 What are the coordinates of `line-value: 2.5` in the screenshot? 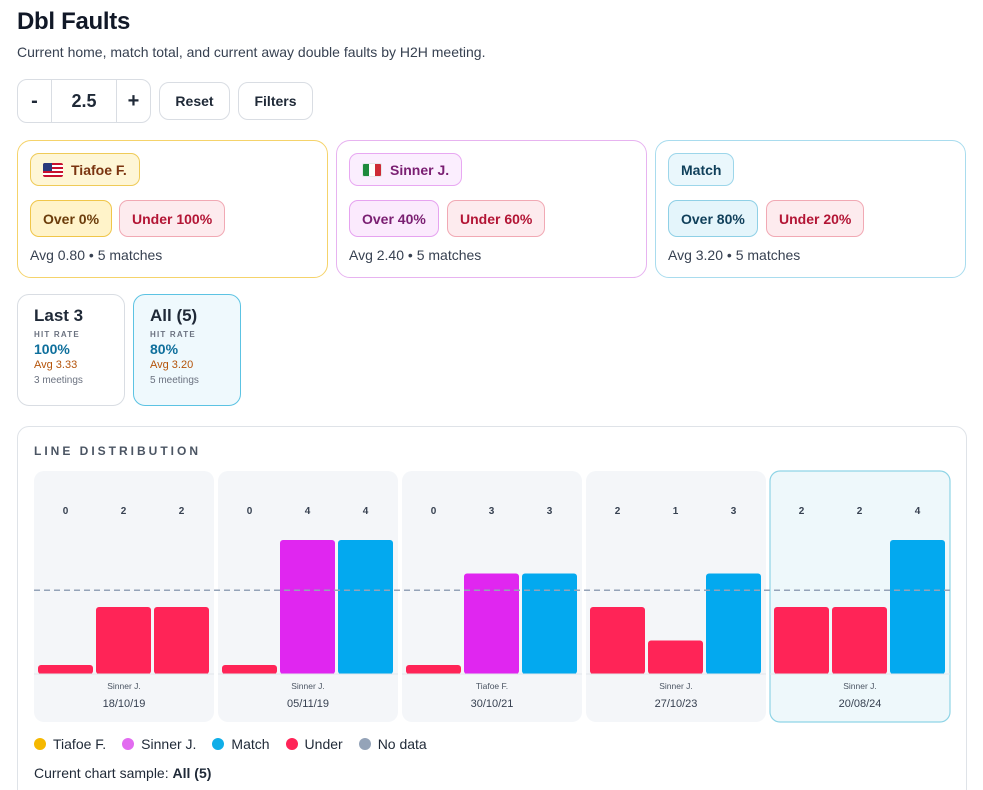 It's located at (84, 101).